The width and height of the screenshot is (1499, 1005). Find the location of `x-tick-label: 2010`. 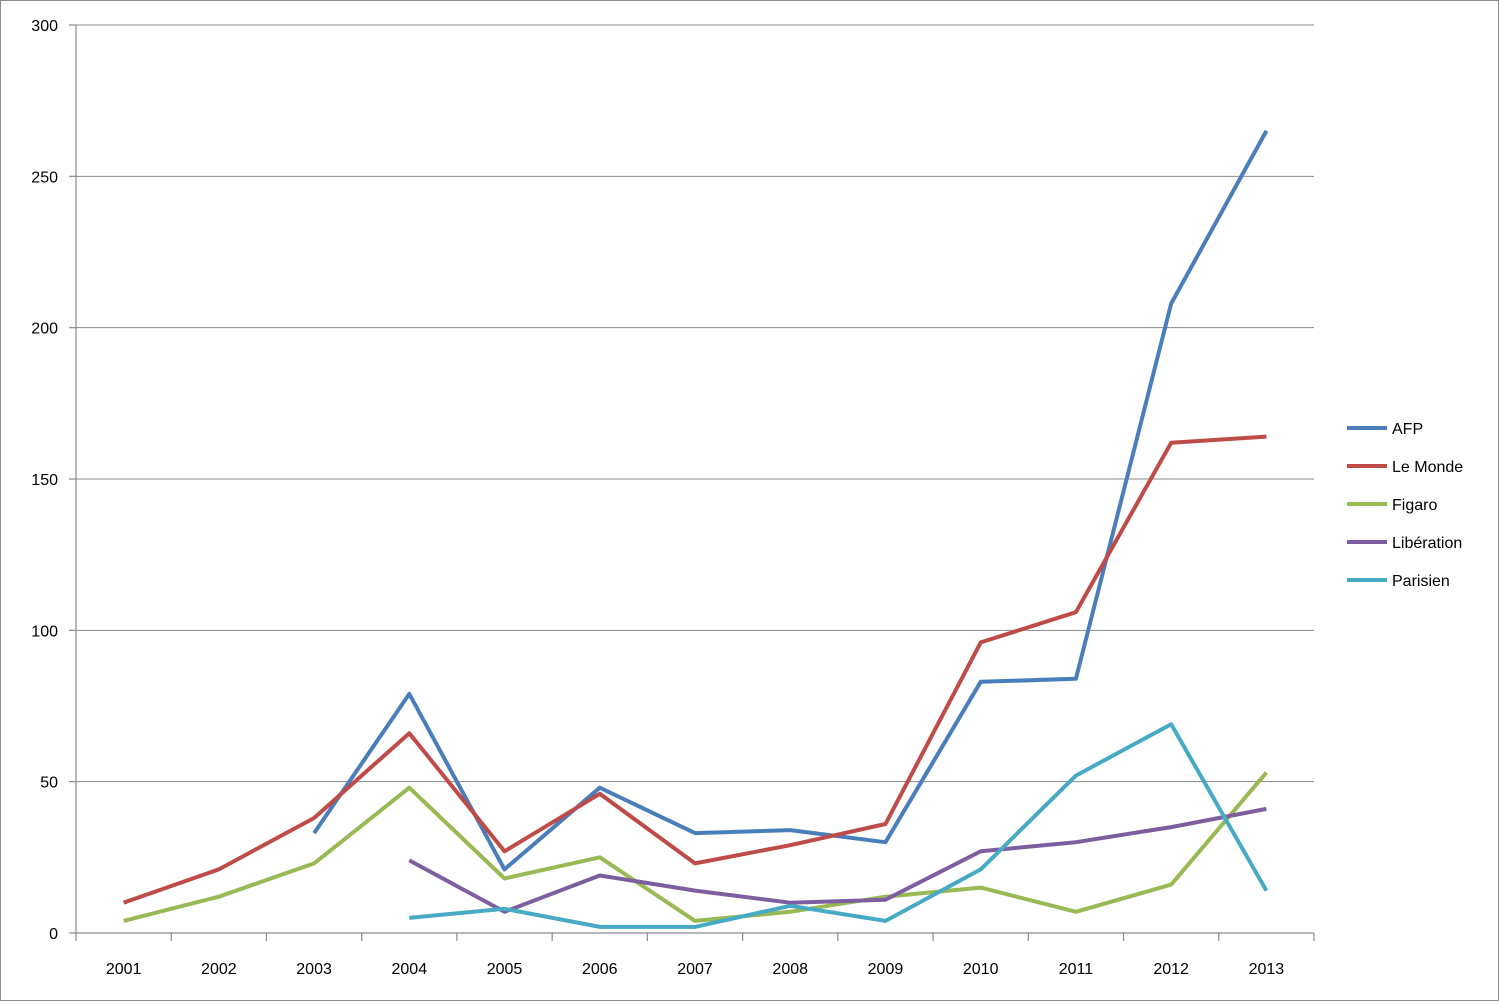

x-tick-label: 2010 is located at coordinates (981, 969).